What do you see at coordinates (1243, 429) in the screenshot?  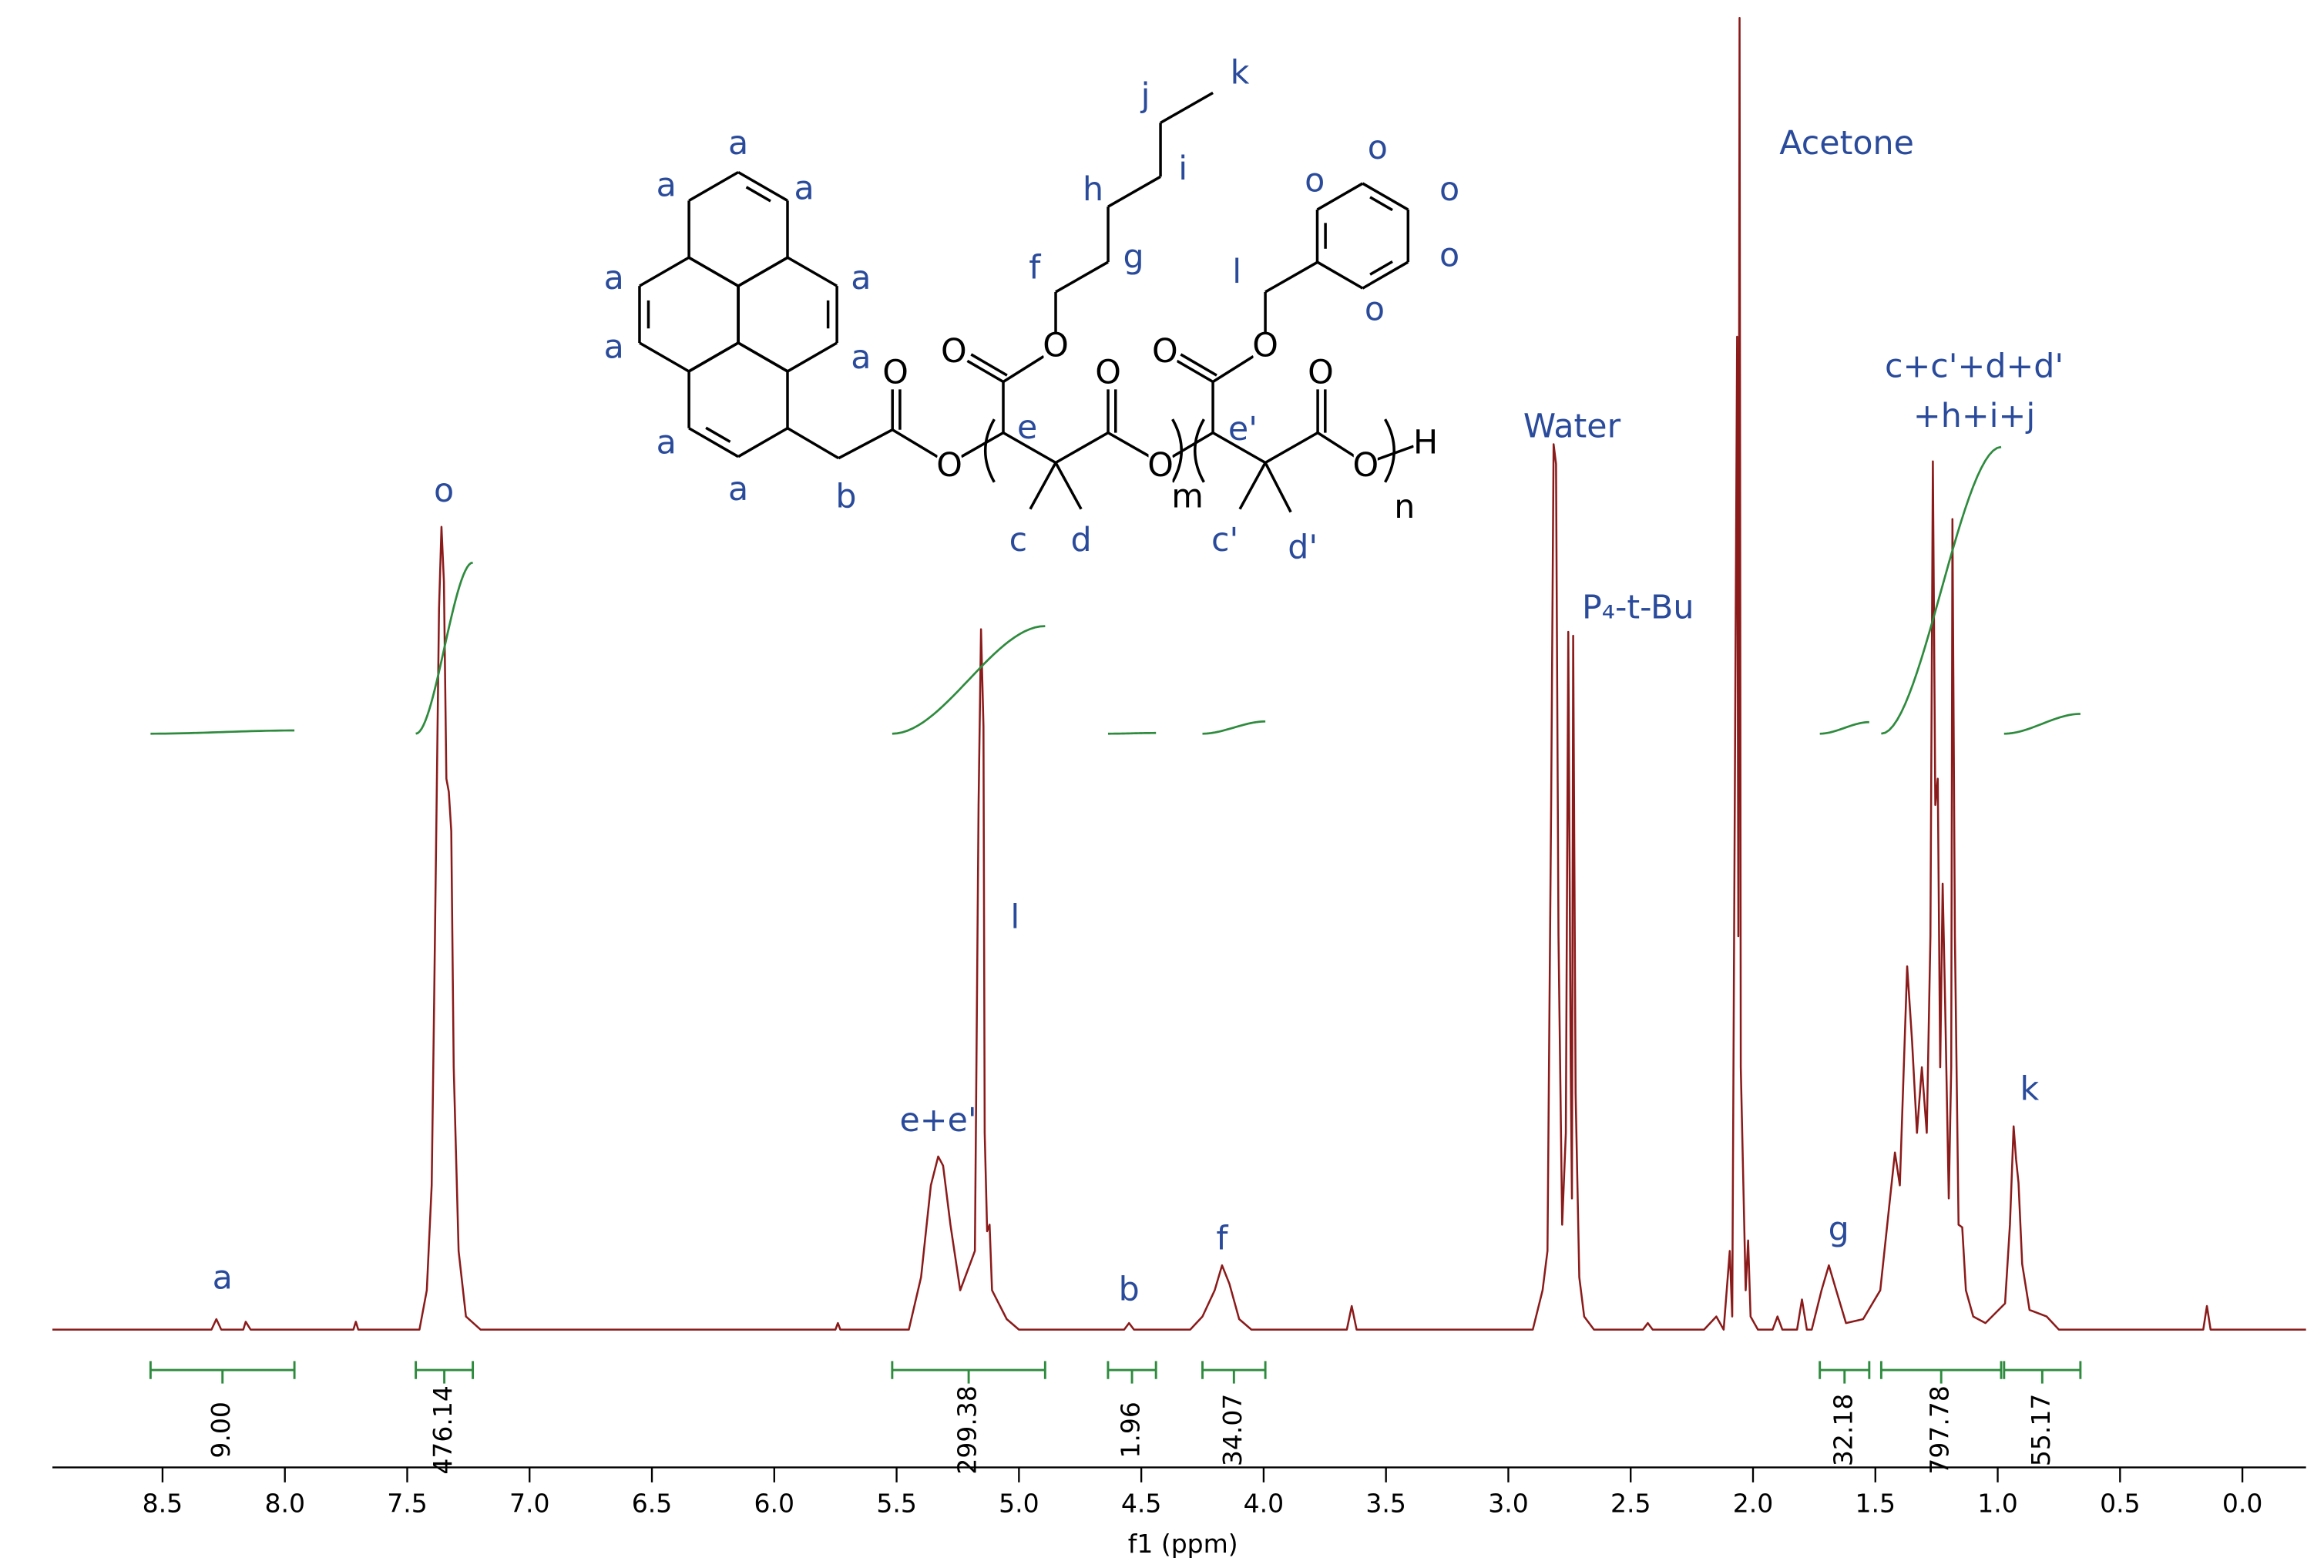 I see `proton-label: e'` at bounding box center [1243, 429].